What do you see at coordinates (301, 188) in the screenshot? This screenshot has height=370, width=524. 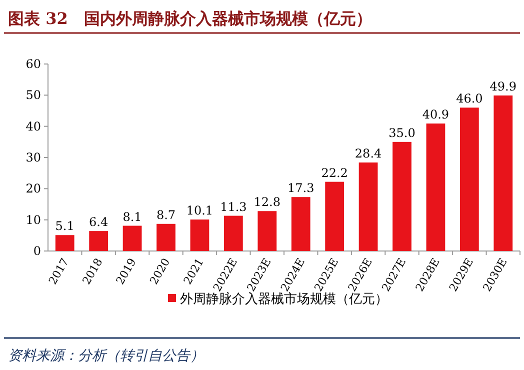 I see `text: 17.3` at bounding box center [301, 188].